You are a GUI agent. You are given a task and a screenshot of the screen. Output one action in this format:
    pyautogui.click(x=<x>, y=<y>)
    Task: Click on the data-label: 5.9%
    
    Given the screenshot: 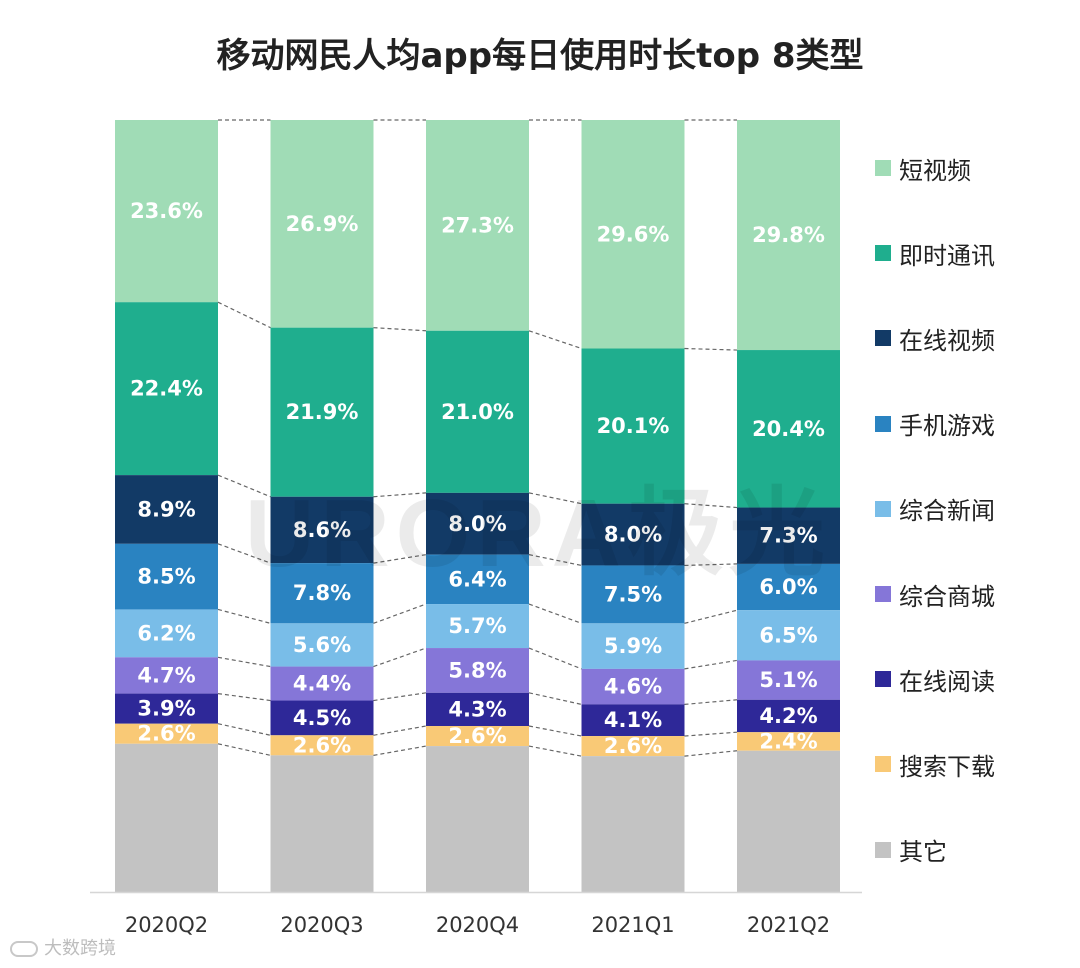 What is the action you would take?
    pyautogui.click(x=633, y=646)
    